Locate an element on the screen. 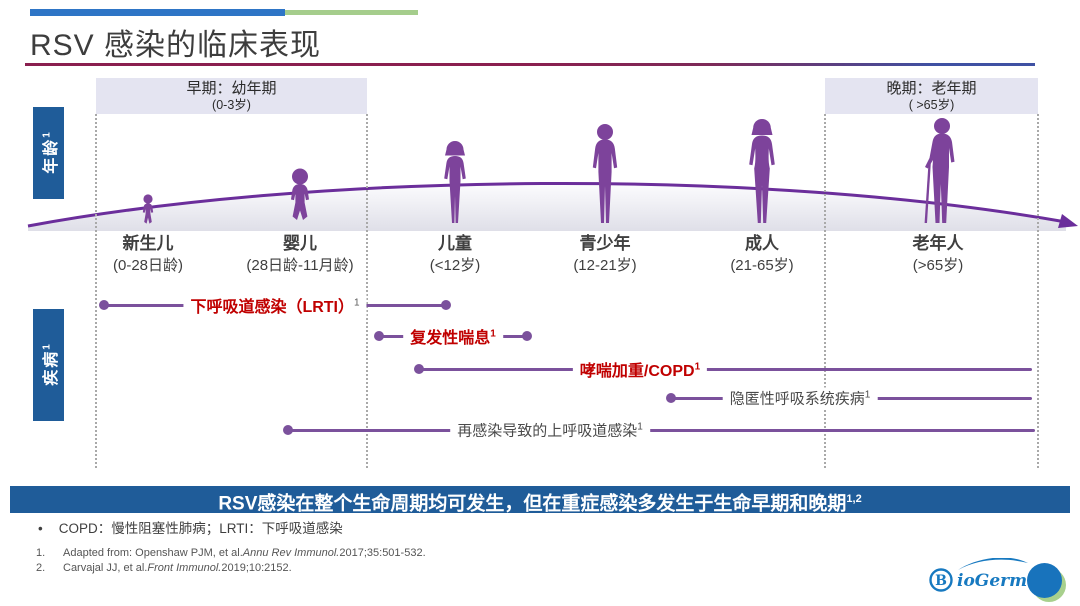  track-occult-respiratory-disease: 隐匿性呼吸系统疾病1 is located at coordinates (849, 398).